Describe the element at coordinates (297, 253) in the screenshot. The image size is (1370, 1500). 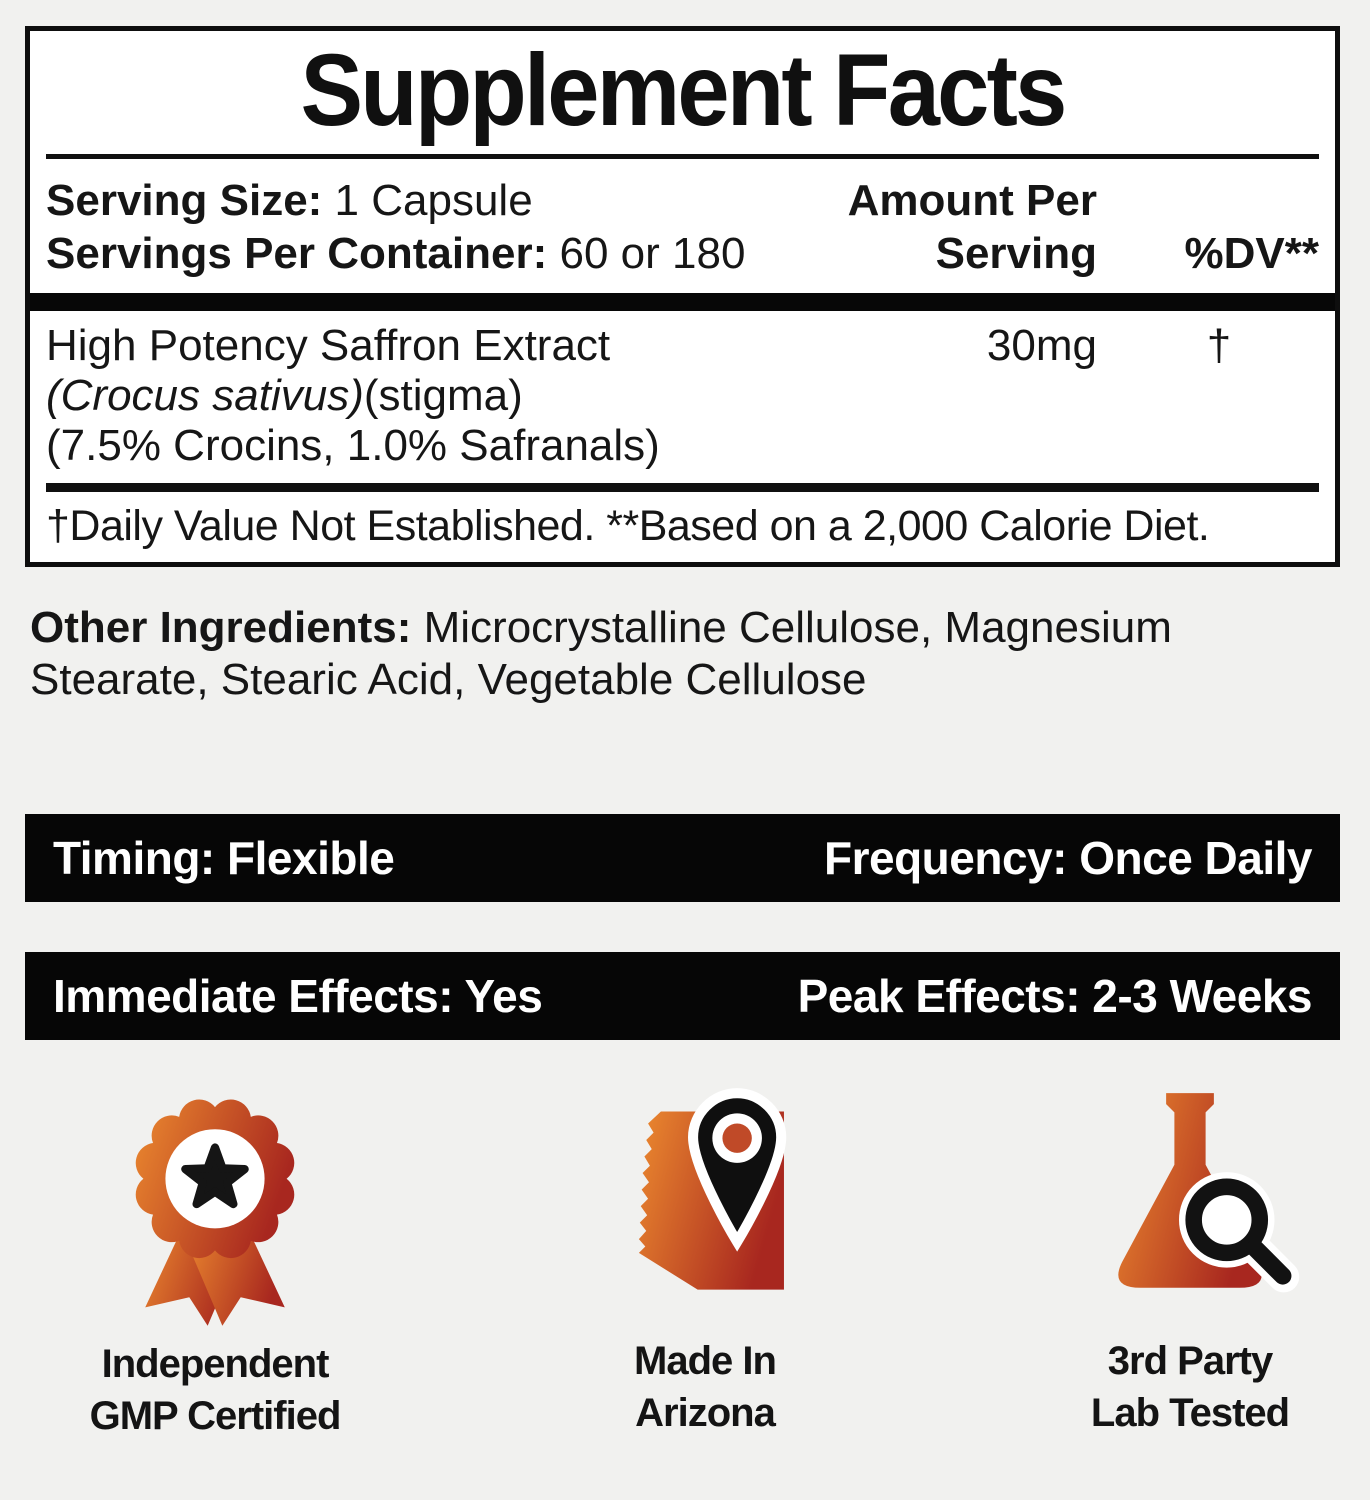
I see `servings-per-container-label: Servings Per Container:` at that location.